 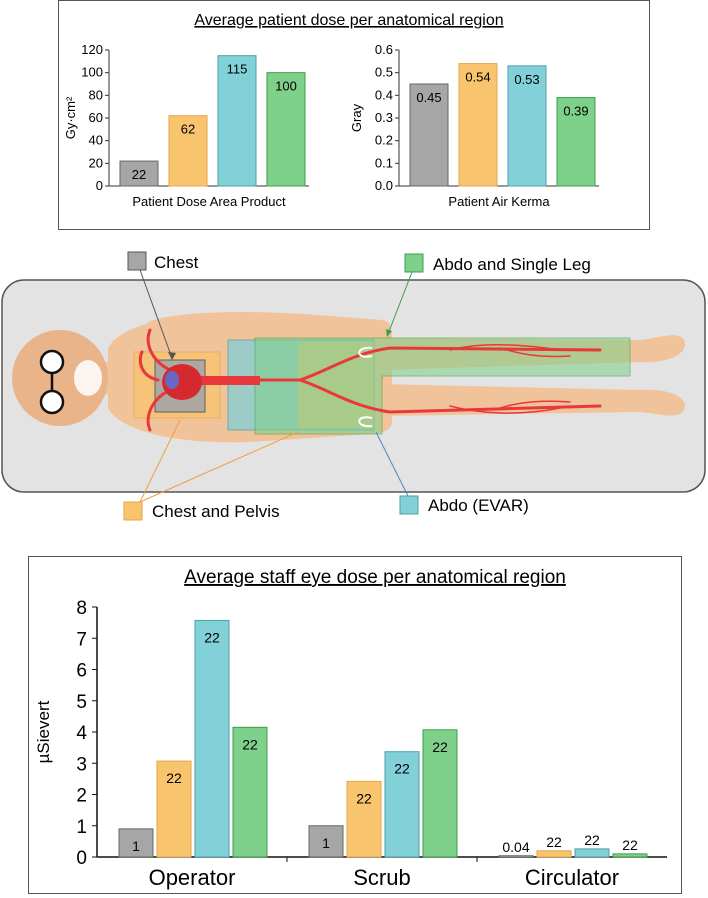 What do you see at coordinates (364, 819) in the screenshot?
I see `bar-scrub-chest-and-pelvis` at bounding box center [364, 819].